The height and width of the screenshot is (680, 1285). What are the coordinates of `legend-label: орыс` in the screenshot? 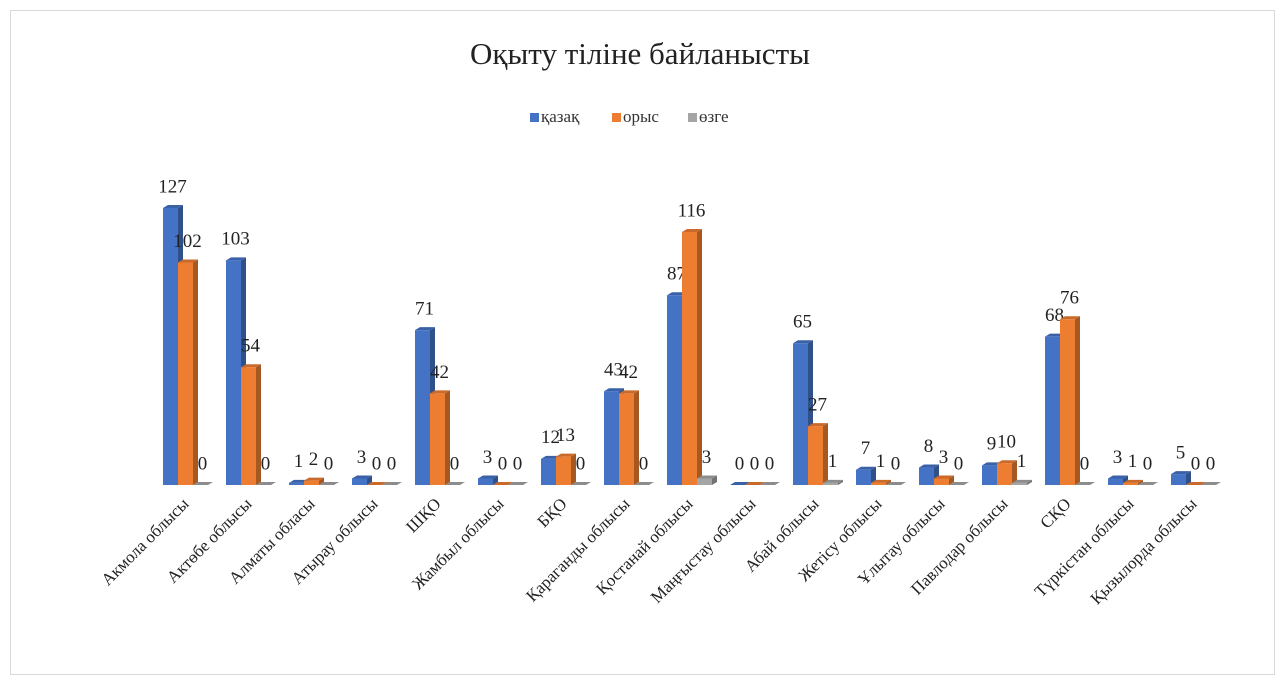 It's located at (641, 116).